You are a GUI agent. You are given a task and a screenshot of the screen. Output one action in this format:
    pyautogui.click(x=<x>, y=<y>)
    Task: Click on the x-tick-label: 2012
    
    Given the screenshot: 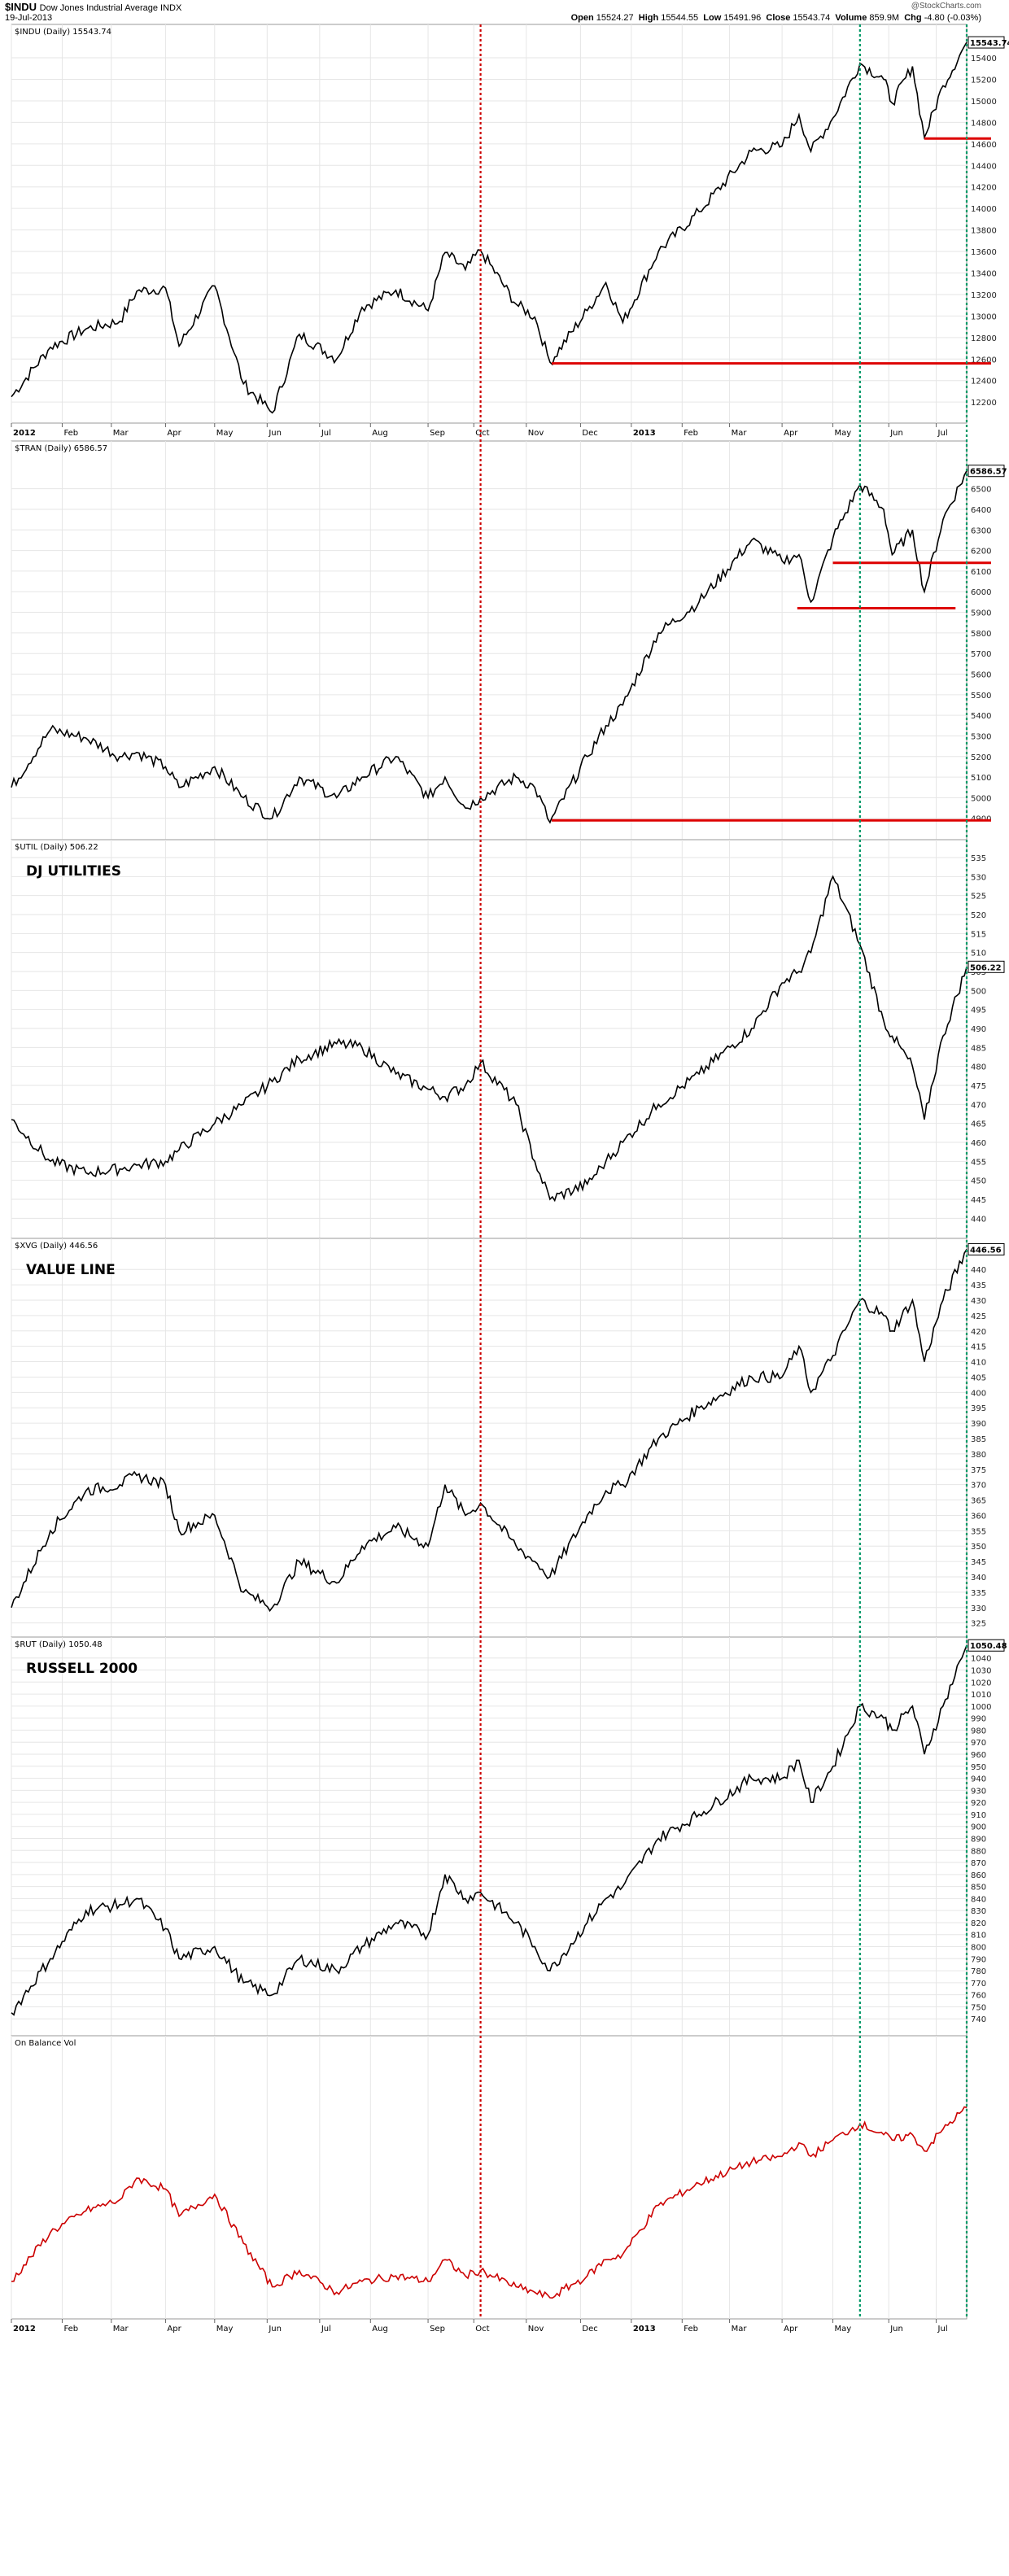 What is the action you would take?
    pyautogui.click(x=24, y=2329)
    